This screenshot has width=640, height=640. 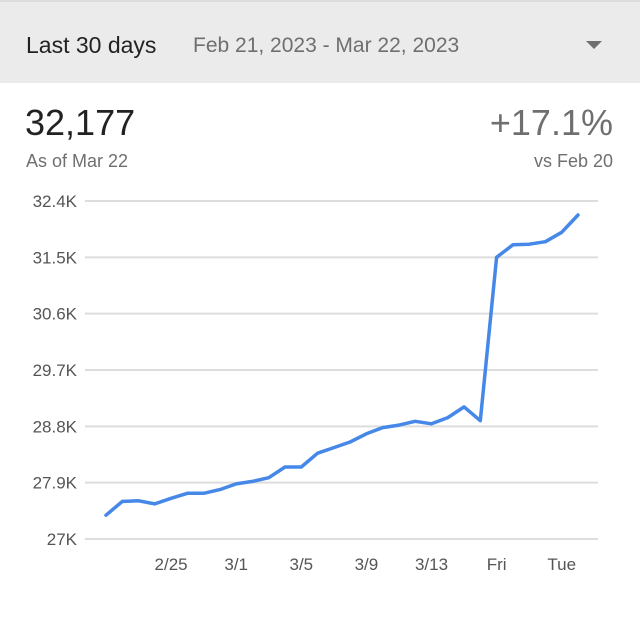 I want to click on metric-as-of: As of Mar 22, so click(x=77, y=161).